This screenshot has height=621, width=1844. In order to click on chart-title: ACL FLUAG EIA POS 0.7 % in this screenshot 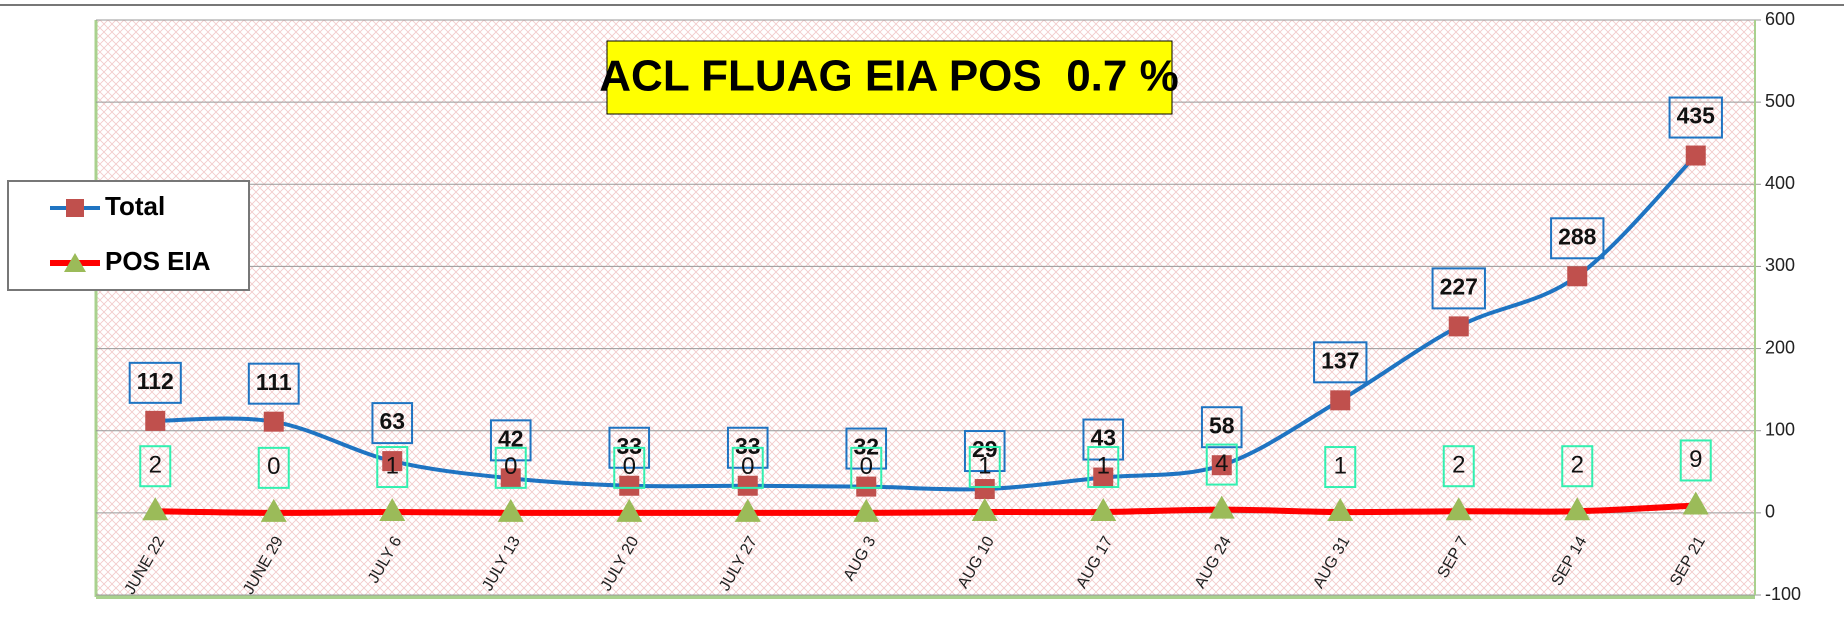, I will do `click(888, 76)`.